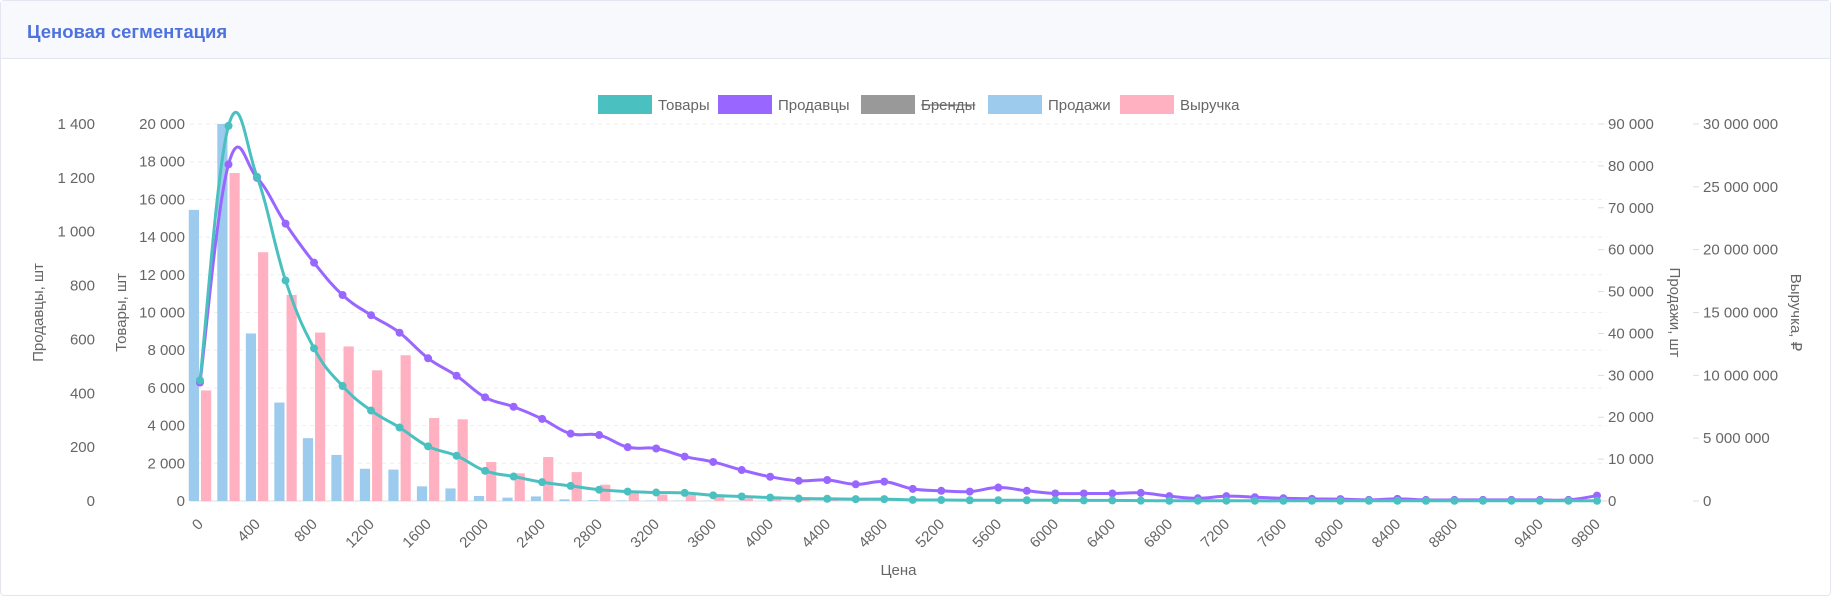 This screenshot has width=1831, height=596. Describe the element at coordinates (1631, 166) in the screenshot. I see `sales-axis-tick: 80 000` at that location.